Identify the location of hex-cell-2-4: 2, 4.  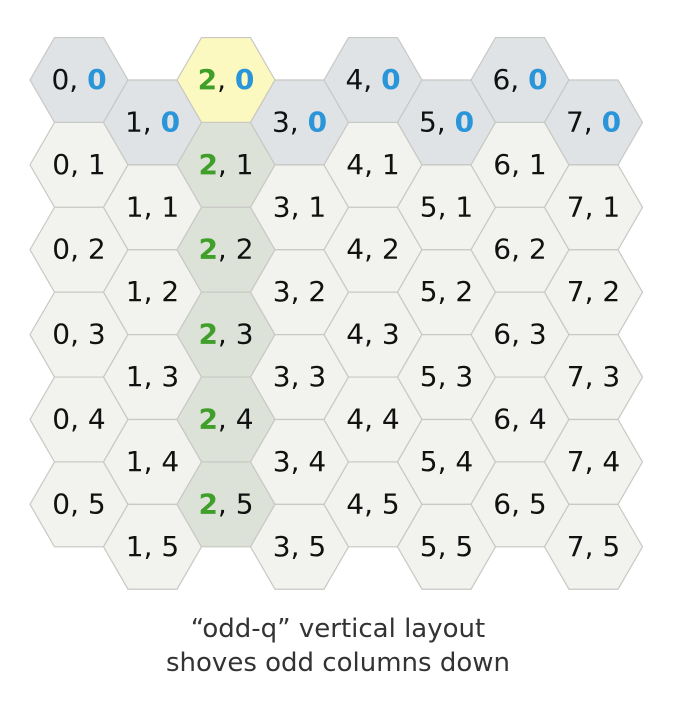
(226, 419).